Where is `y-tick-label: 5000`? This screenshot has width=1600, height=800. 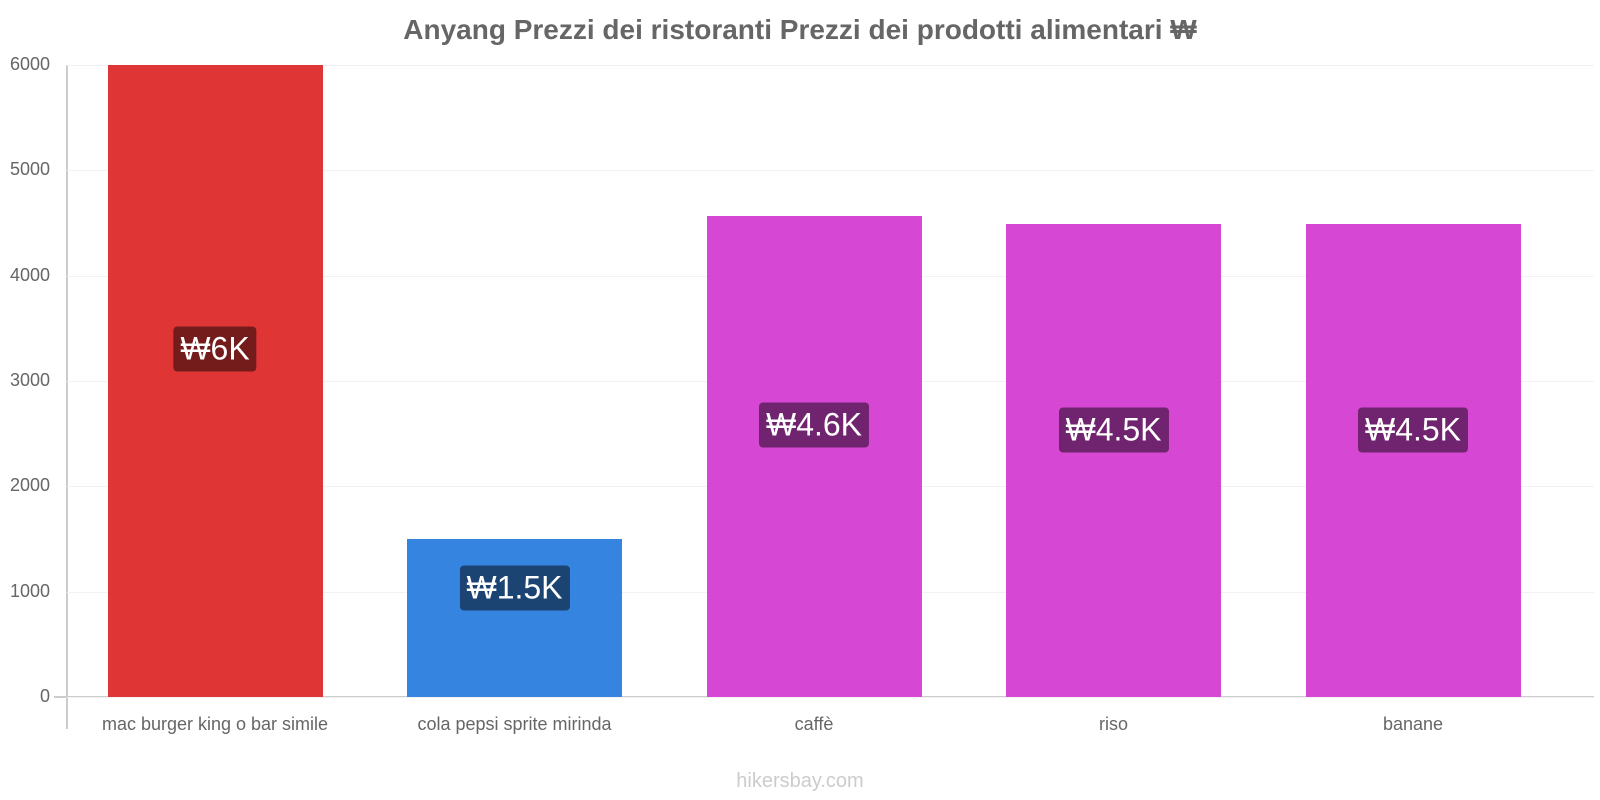 y-tick-label: 5000 is located at coordinates (29, 169).